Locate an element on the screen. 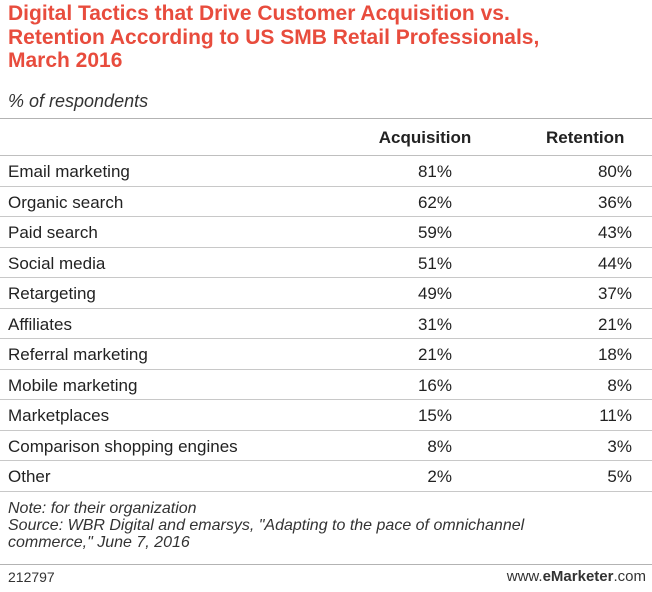 This screenshot has width=652, height=592. top-divider is located at coordinates (326, 118).